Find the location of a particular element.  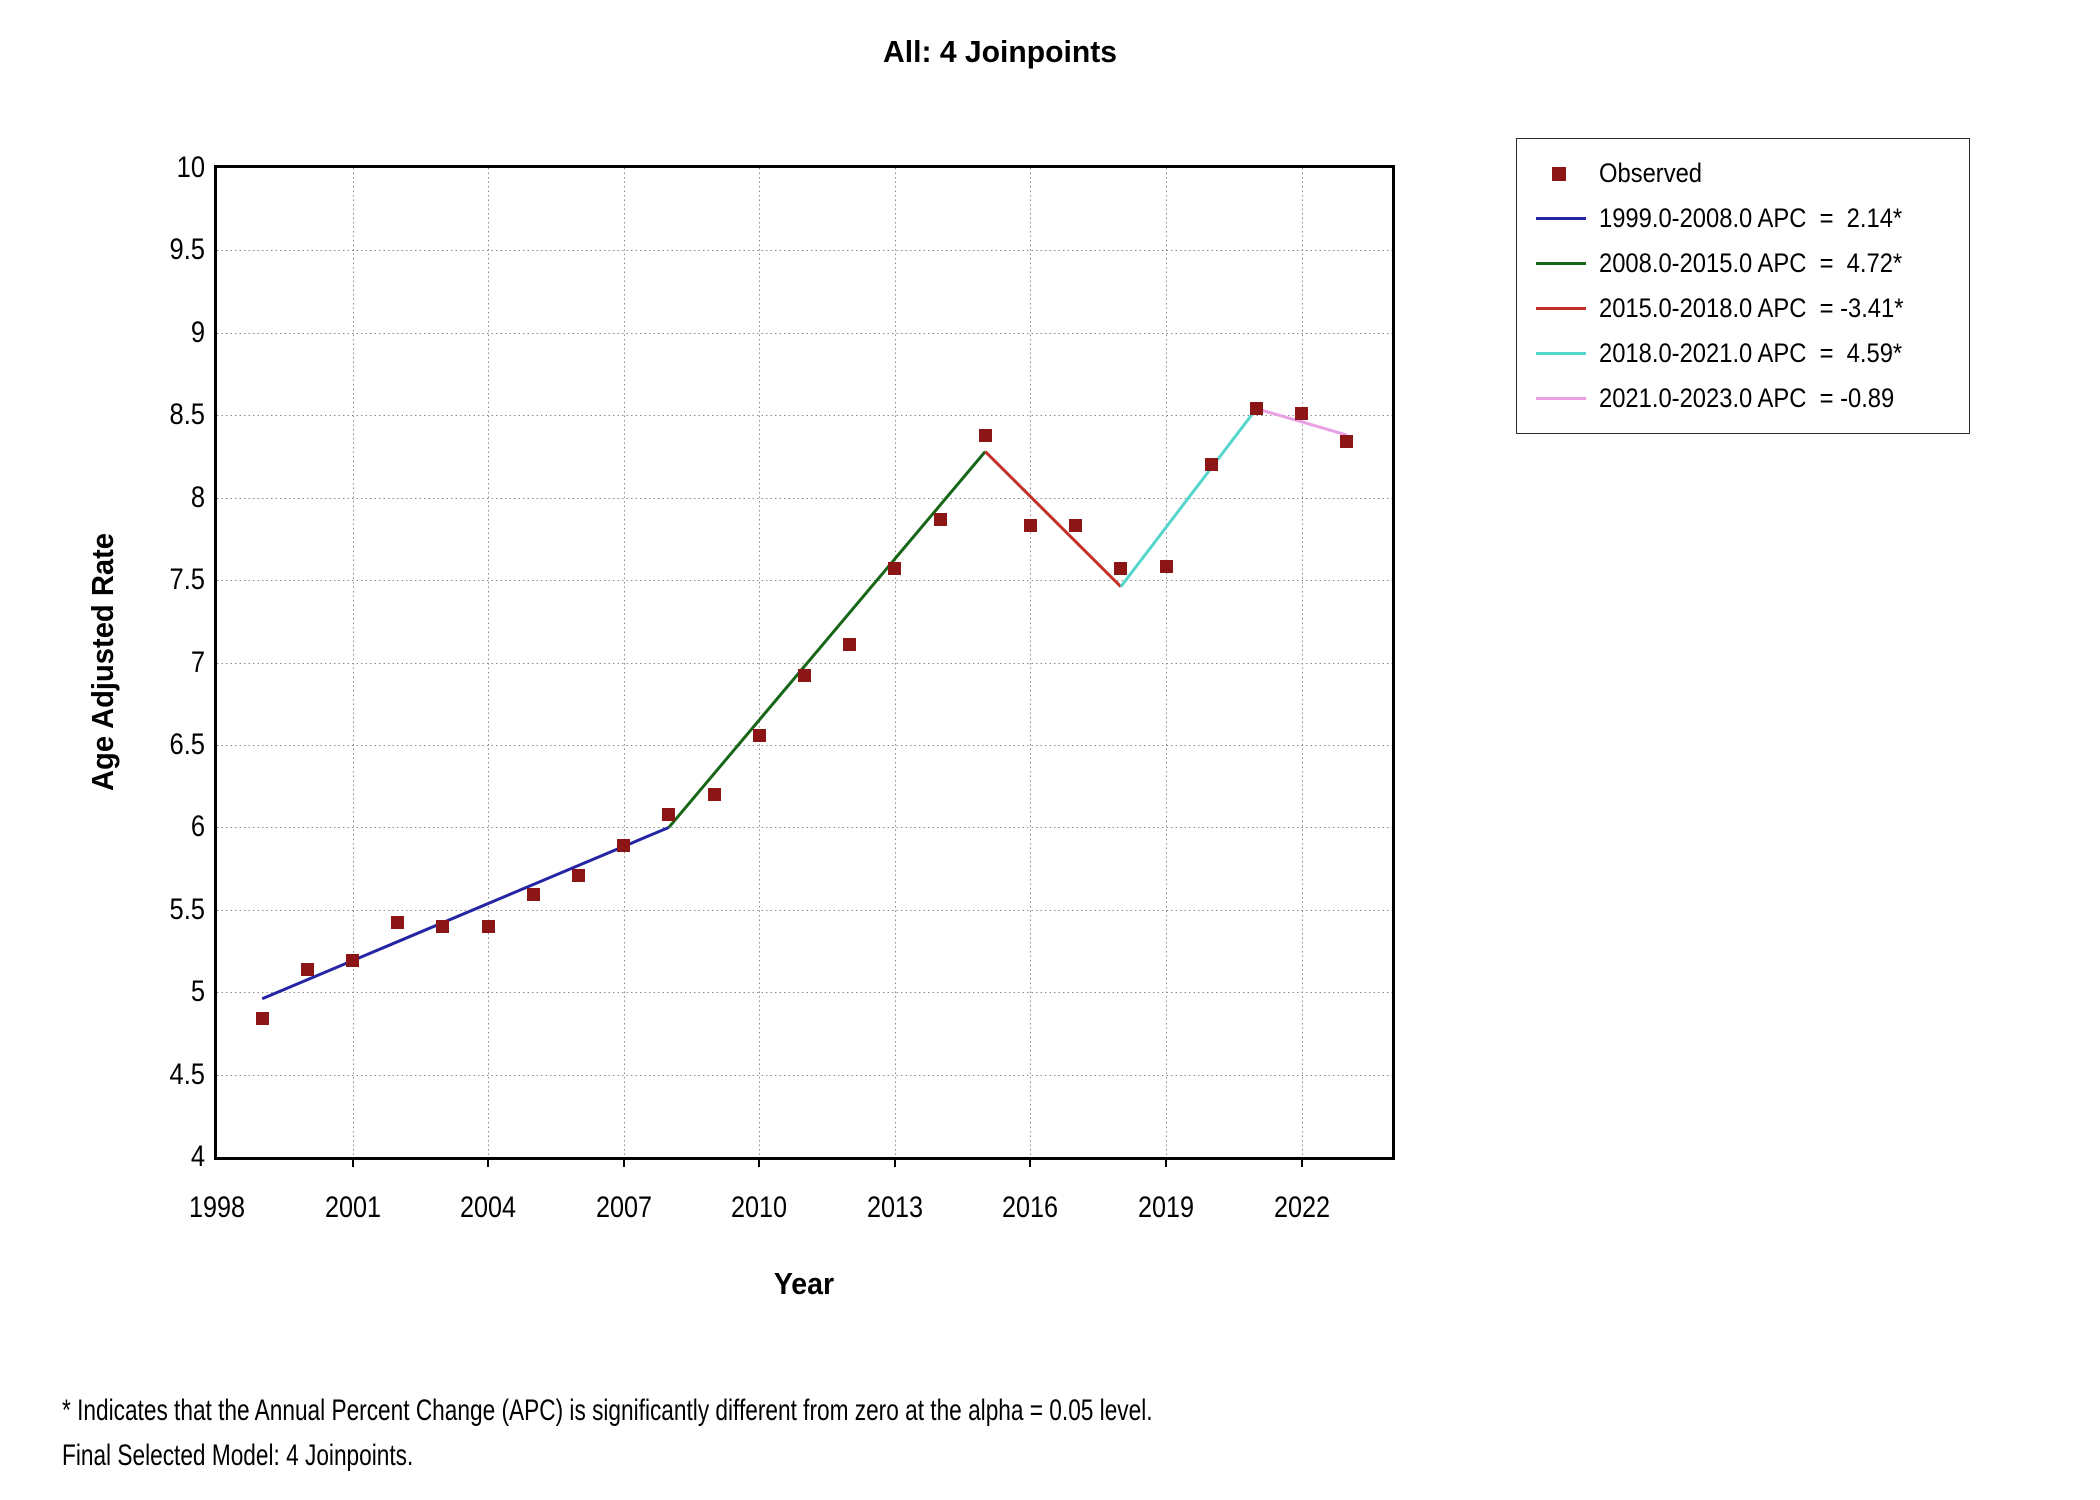

x-tick-label: 2007 is located at coordinates (623, 1207).